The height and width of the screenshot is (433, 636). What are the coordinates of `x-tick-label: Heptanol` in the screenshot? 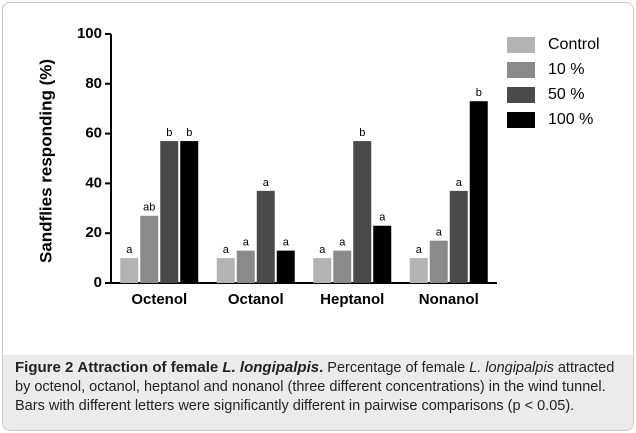 It's located at (352, 299).